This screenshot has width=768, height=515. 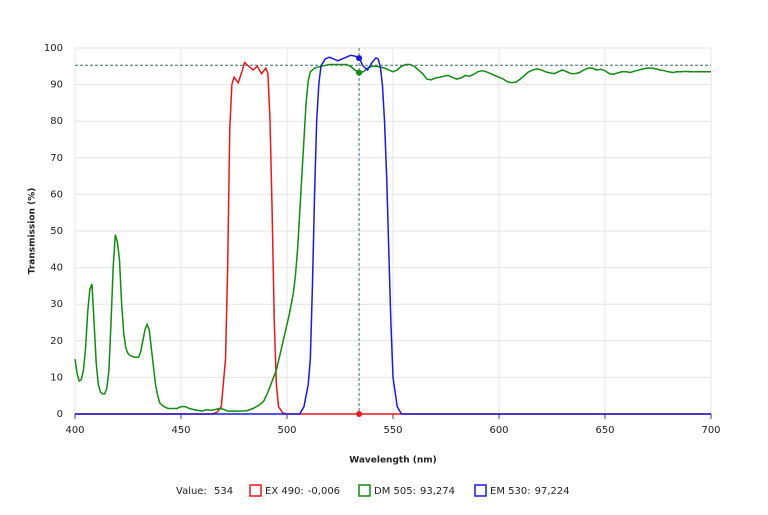 I want to click on legend-value: 93,274, so click(x=437, y=491).